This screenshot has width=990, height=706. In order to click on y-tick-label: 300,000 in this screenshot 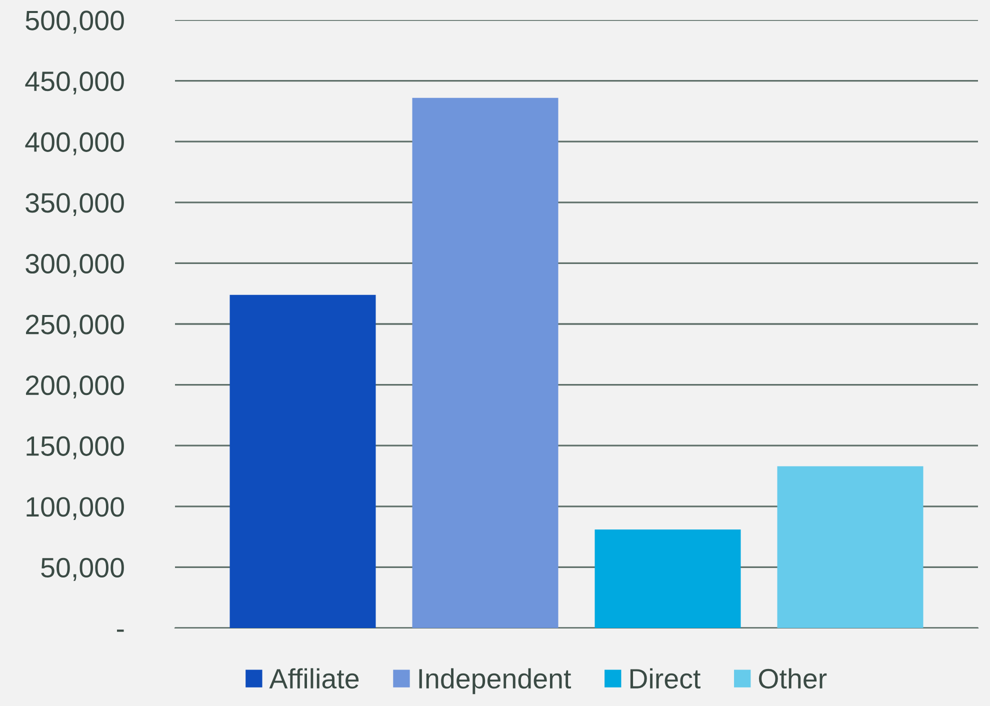, I will do `click(75, 265)`.